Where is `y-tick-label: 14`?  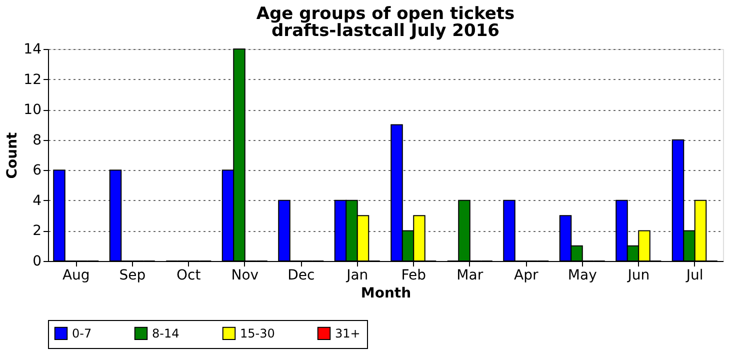 y-tick-label: 14 is located at coordinates (33, 50).